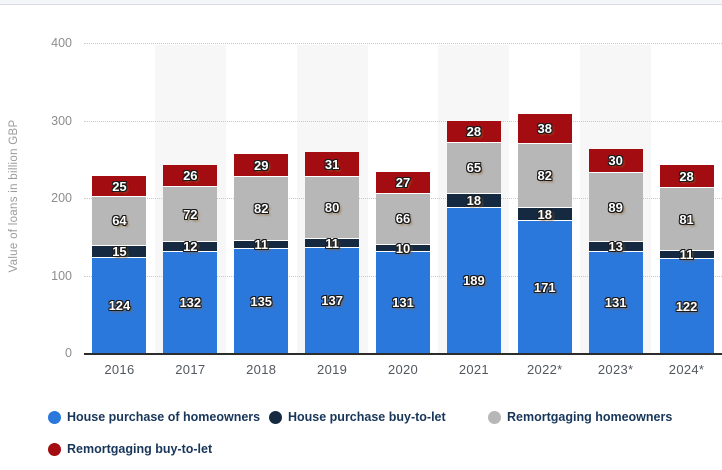 The width and height of the screenshot is (722, 470). I want to click on bar-column: 25 64 15 124, so click(119, 198).